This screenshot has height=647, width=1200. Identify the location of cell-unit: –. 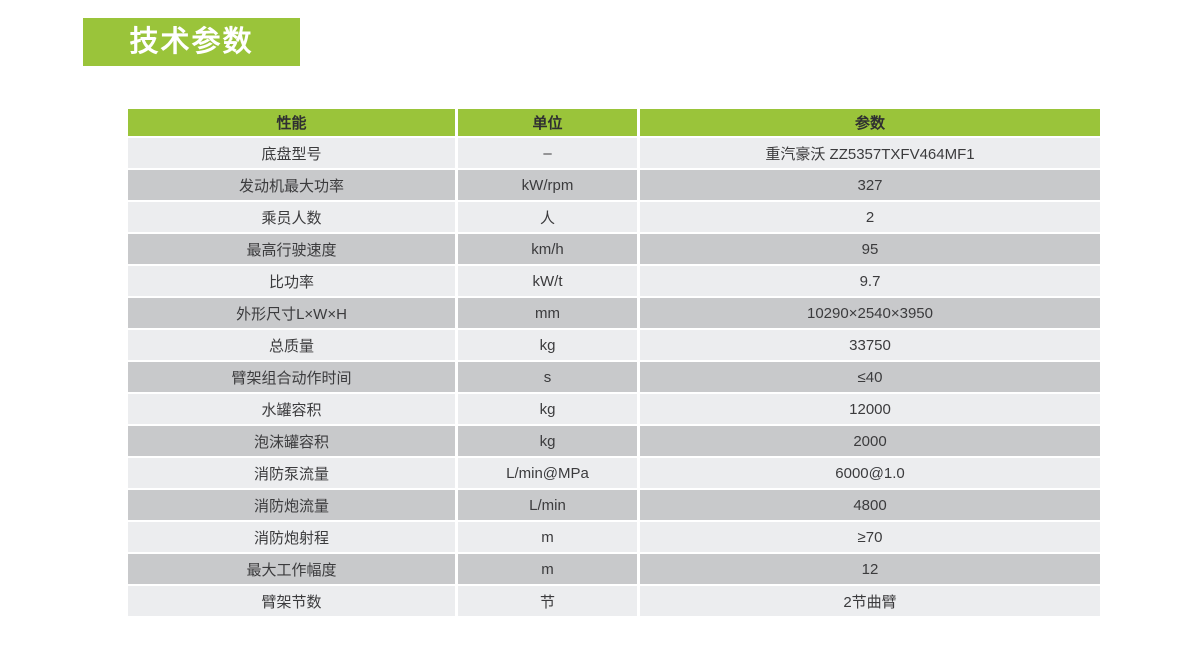
(549, 154).